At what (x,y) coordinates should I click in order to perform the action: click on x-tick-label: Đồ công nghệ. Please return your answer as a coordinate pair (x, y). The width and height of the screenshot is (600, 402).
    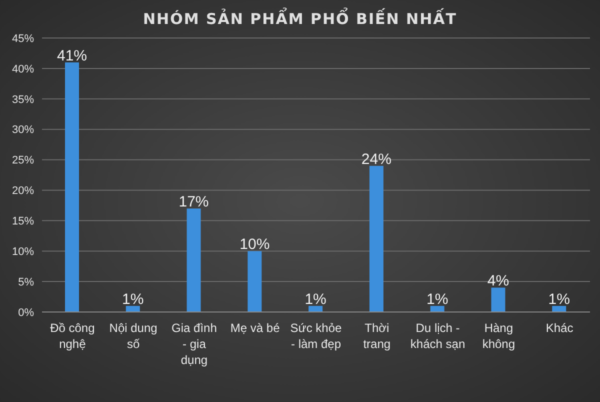
    Looking at the image, I should click on (72, 336).